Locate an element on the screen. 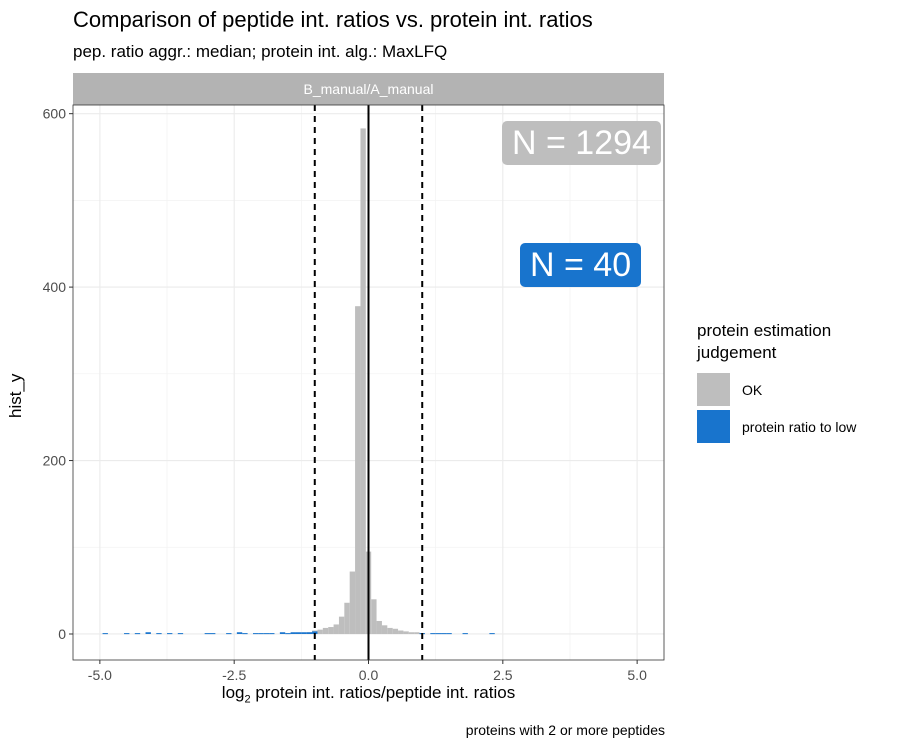 The height and width of the screenshot is (750, 900). x-tick-label: 5.0 is located at coordinates (637, 675).